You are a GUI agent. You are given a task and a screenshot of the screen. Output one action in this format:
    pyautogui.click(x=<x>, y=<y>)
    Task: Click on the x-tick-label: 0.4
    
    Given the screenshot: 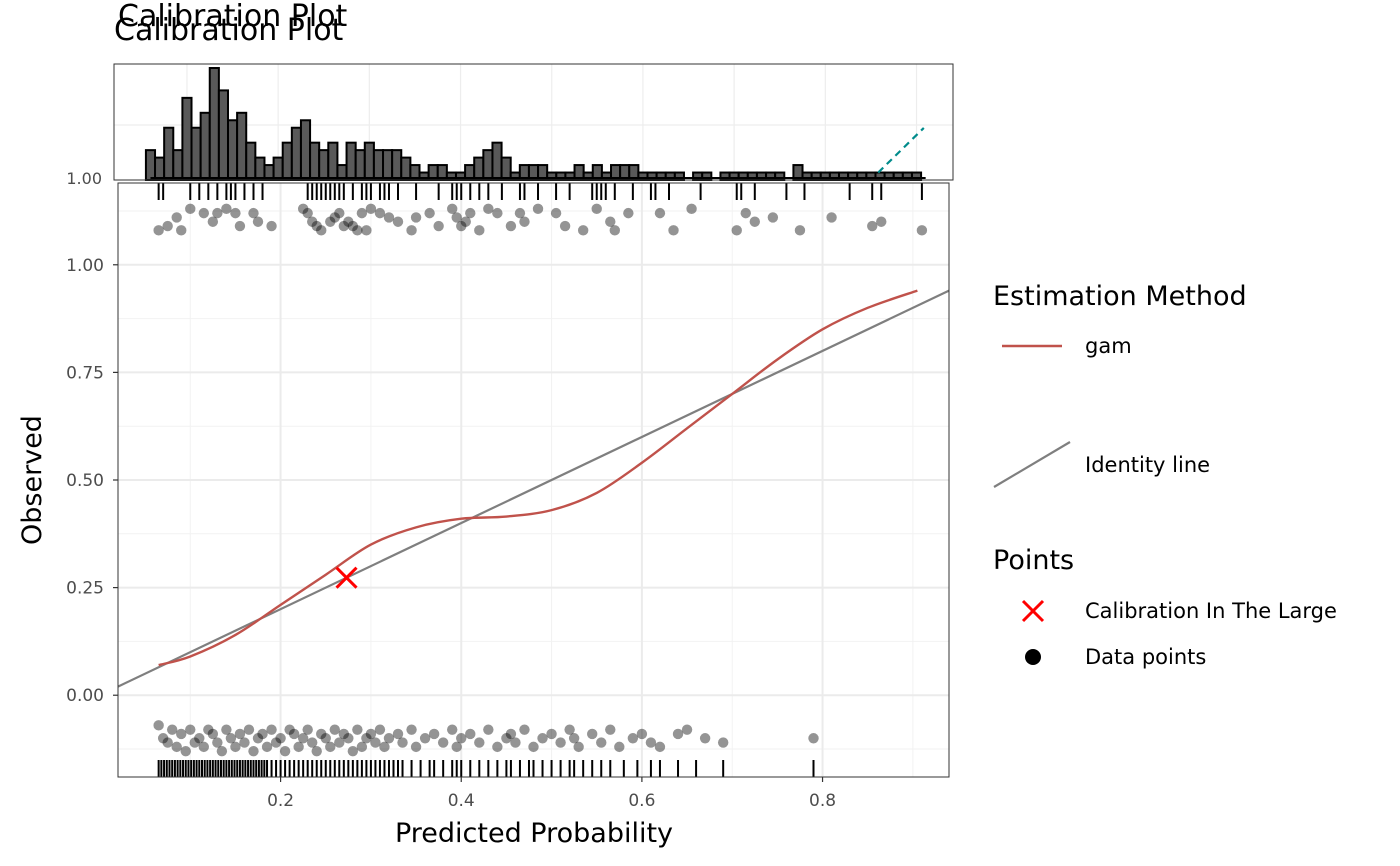 What is the action you would take?
    pyautogui.click(x=461, y=801)
    